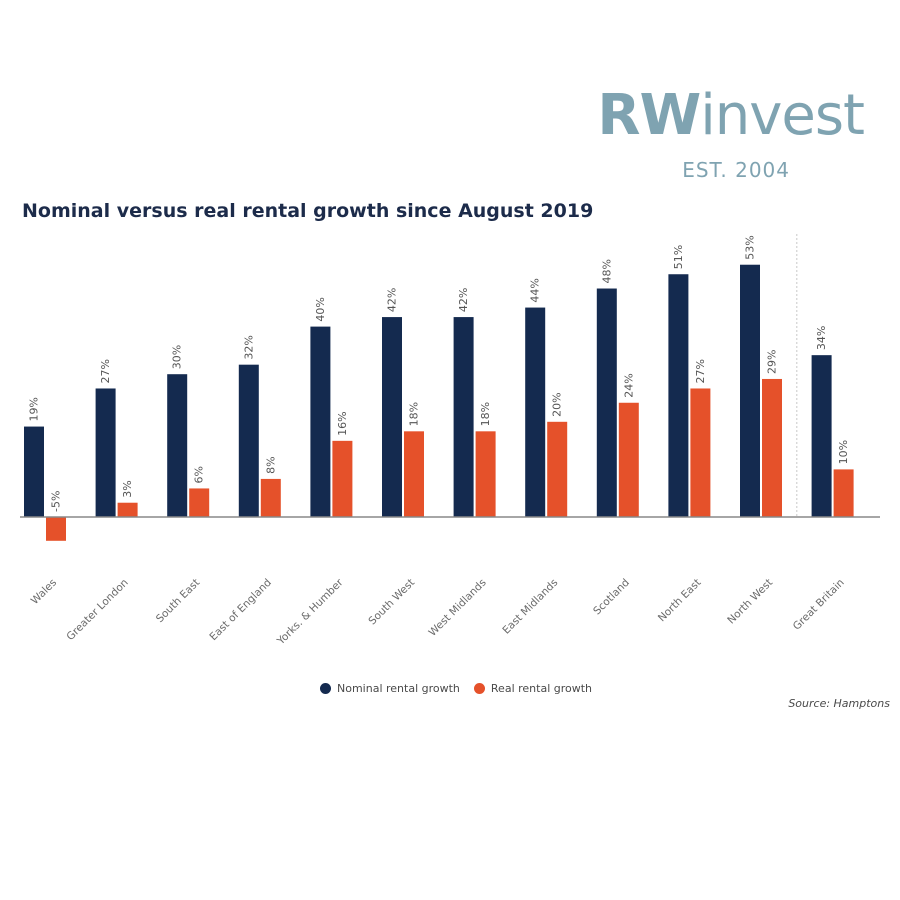 The image size is (900, 900). I want to click on legend-item-real: Real rental growth, so click(533, 688).